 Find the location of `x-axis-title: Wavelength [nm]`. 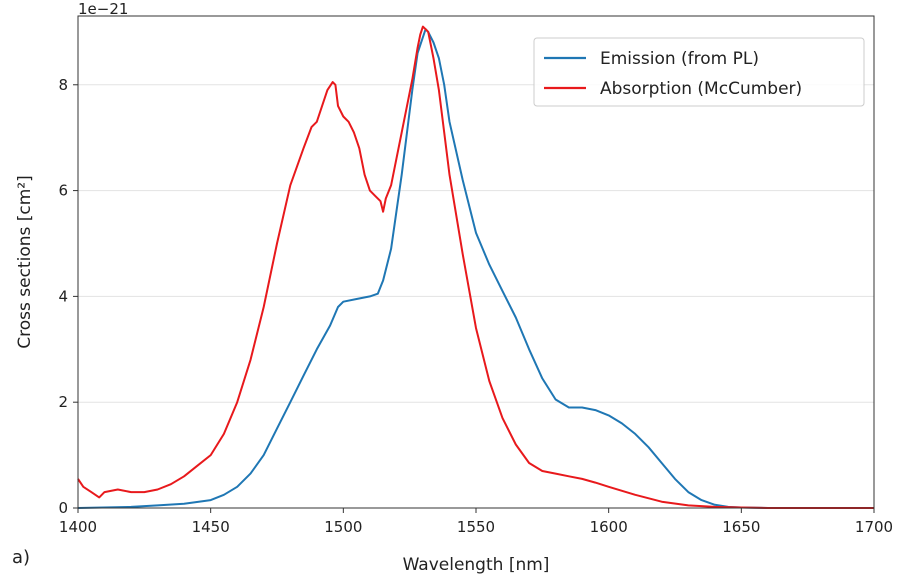

x-axis-title: Wavelength [nm] is located at coordinates (476, 565).